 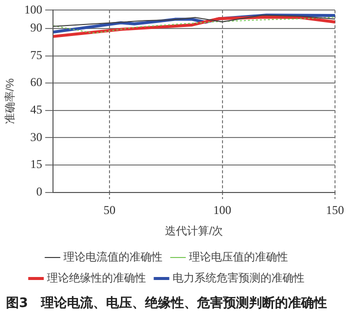 I want to click on legend-label: 理论电压值的准确性, so click(x=238, y=257).